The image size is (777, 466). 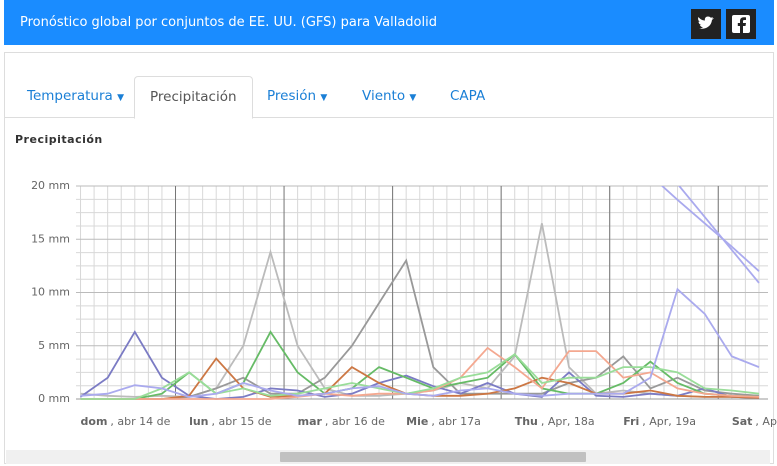 What do you see at coordinates (417, 421) in the screenshot?
I see `day-name: Mie` at bounding box center [417, 421].